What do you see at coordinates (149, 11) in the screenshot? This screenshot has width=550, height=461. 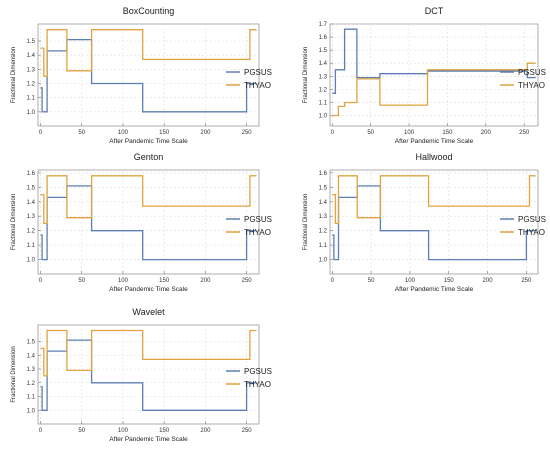 I see `chart-title: BoxCounting` at bounding box center [149, 11].